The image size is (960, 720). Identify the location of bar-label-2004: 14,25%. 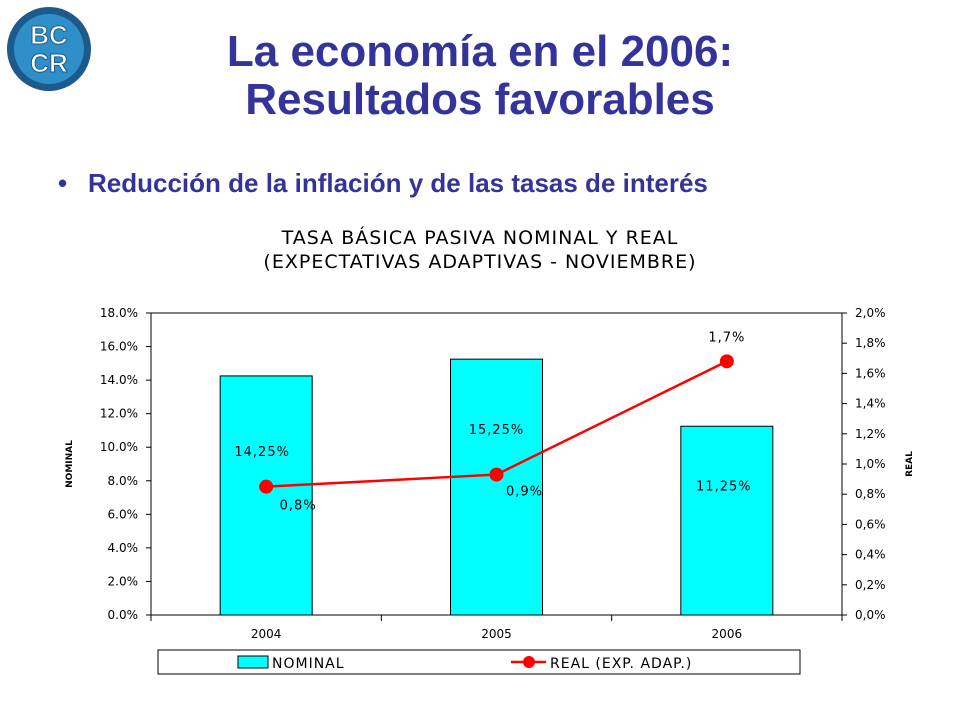
(262, 452).